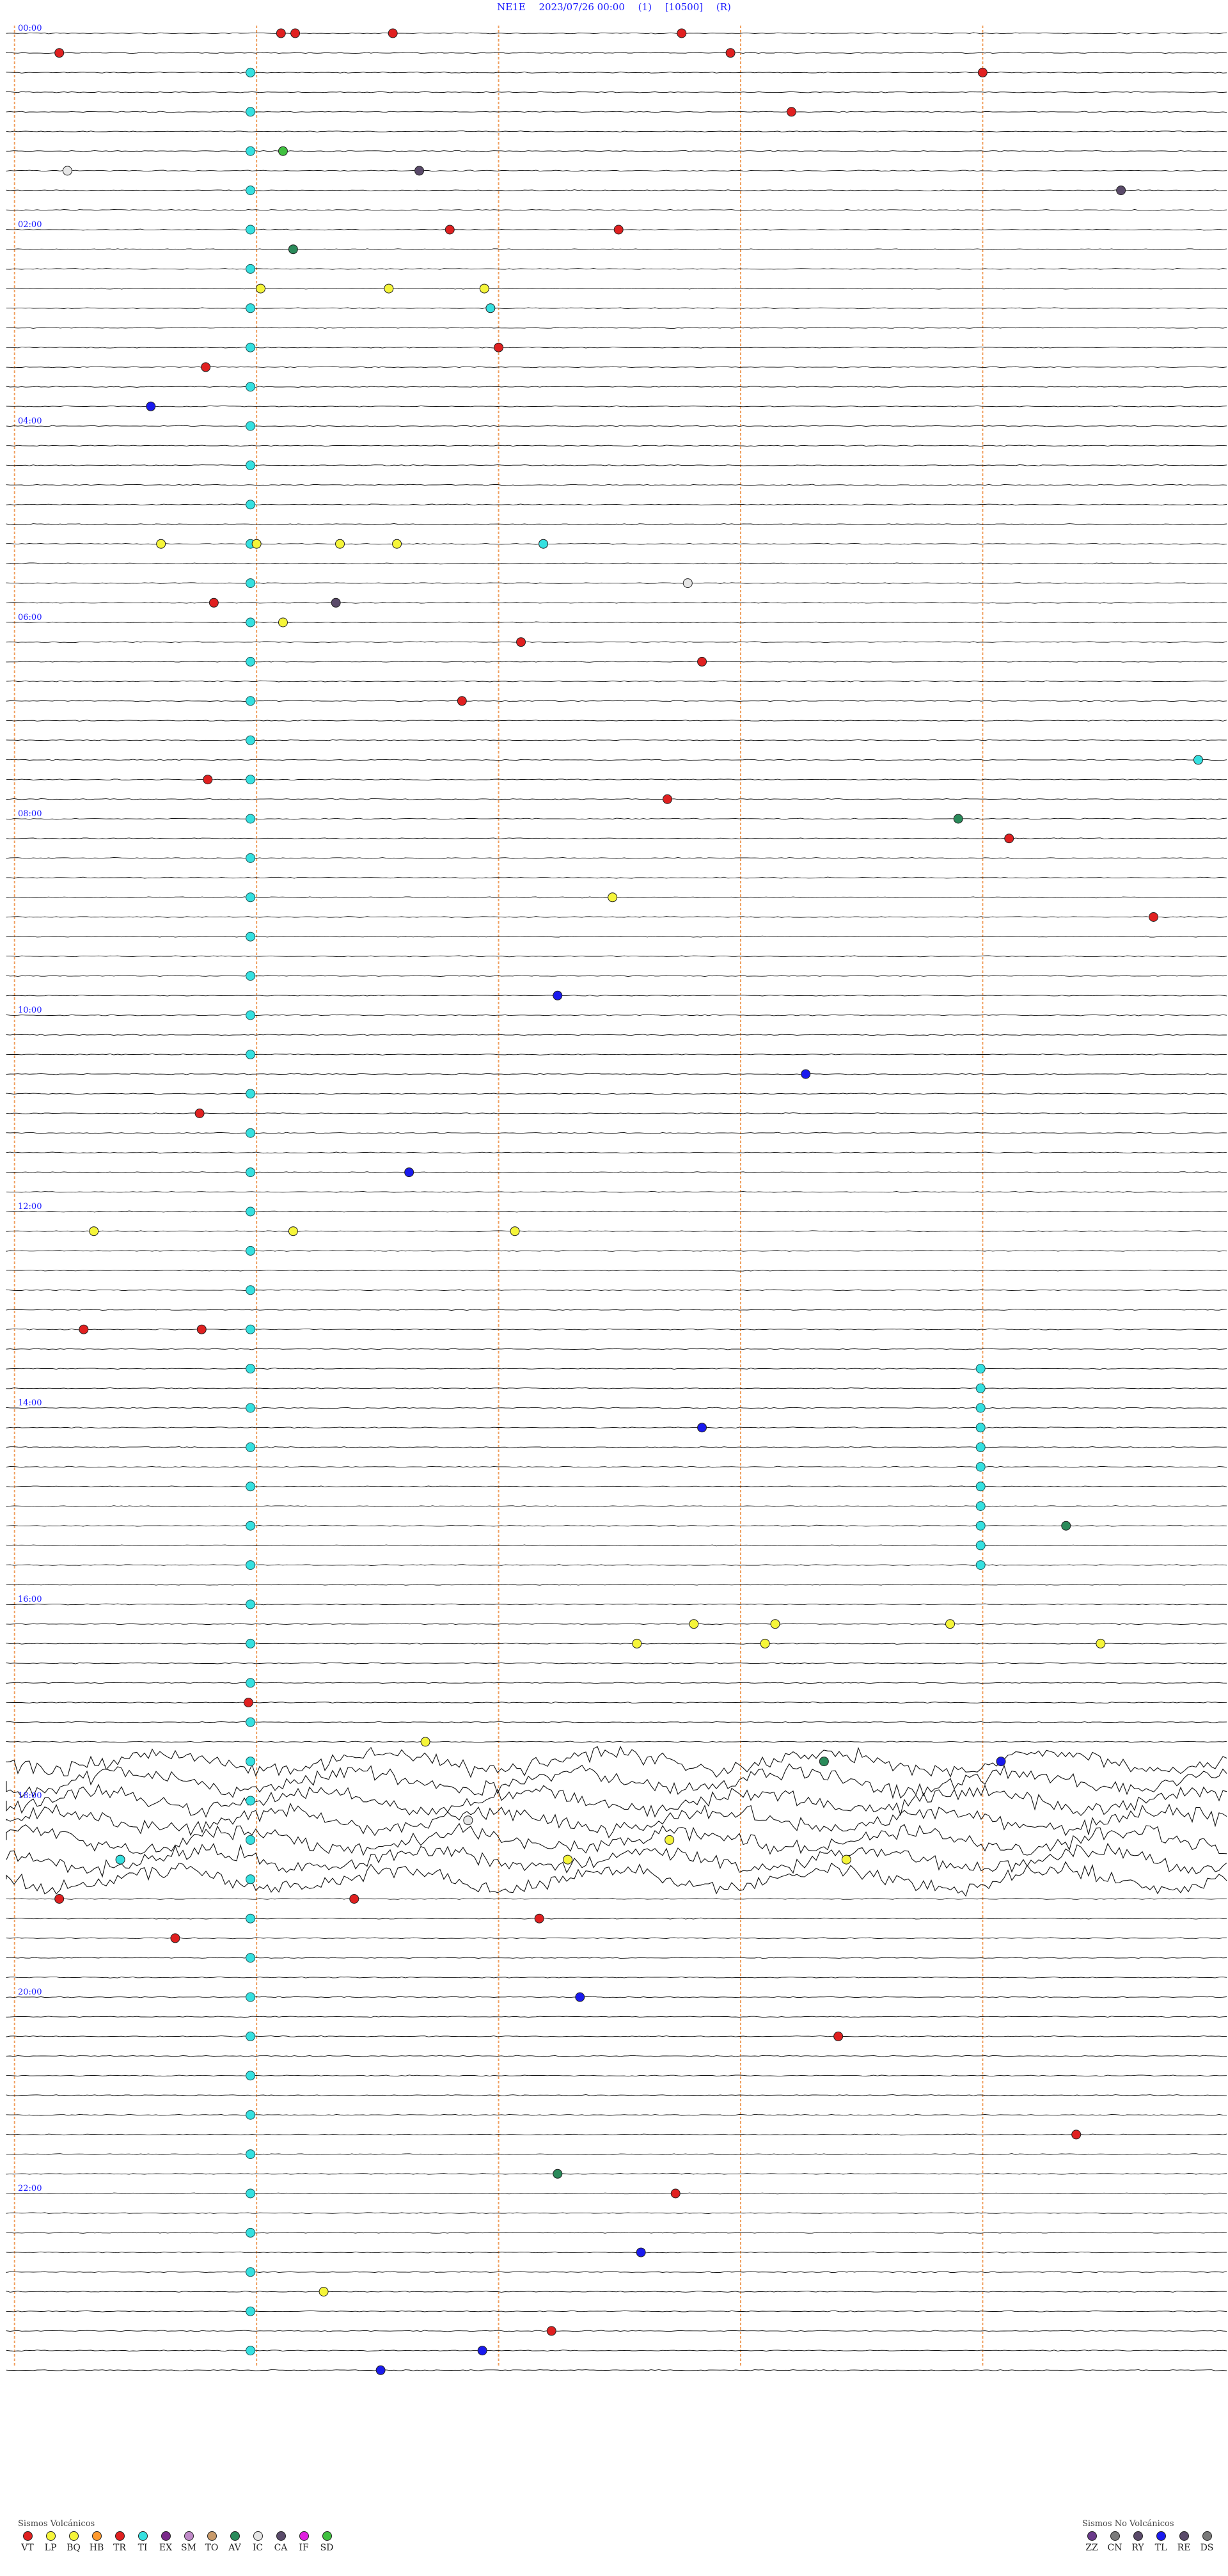  I want to click on hour-tick-label: 14:00, so click(30, 1403).